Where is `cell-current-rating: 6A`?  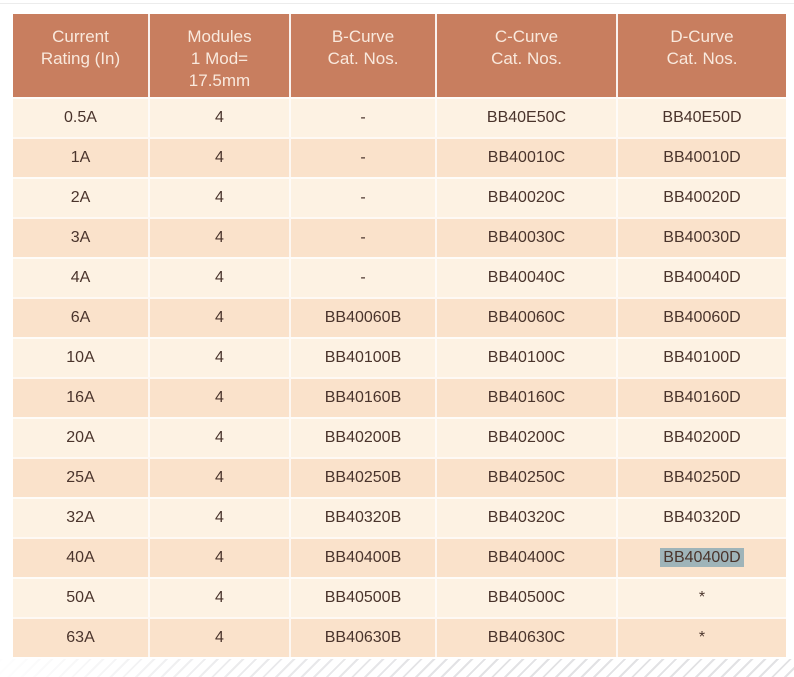 cell-current-rating: 6A is located at coordinates (81, 317).